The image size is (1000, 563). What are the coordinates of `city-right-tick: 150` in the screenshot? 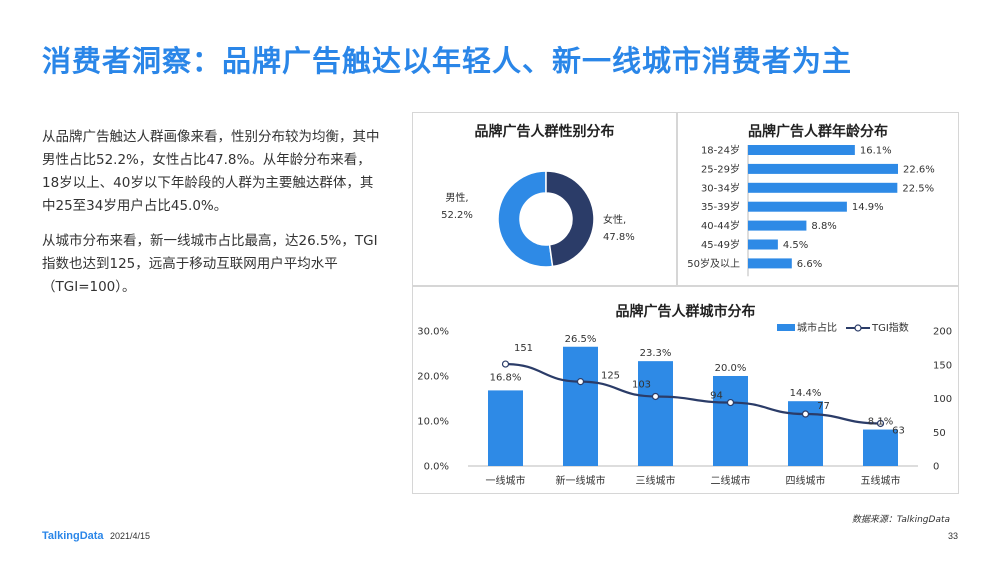 It's located at (942, 365).